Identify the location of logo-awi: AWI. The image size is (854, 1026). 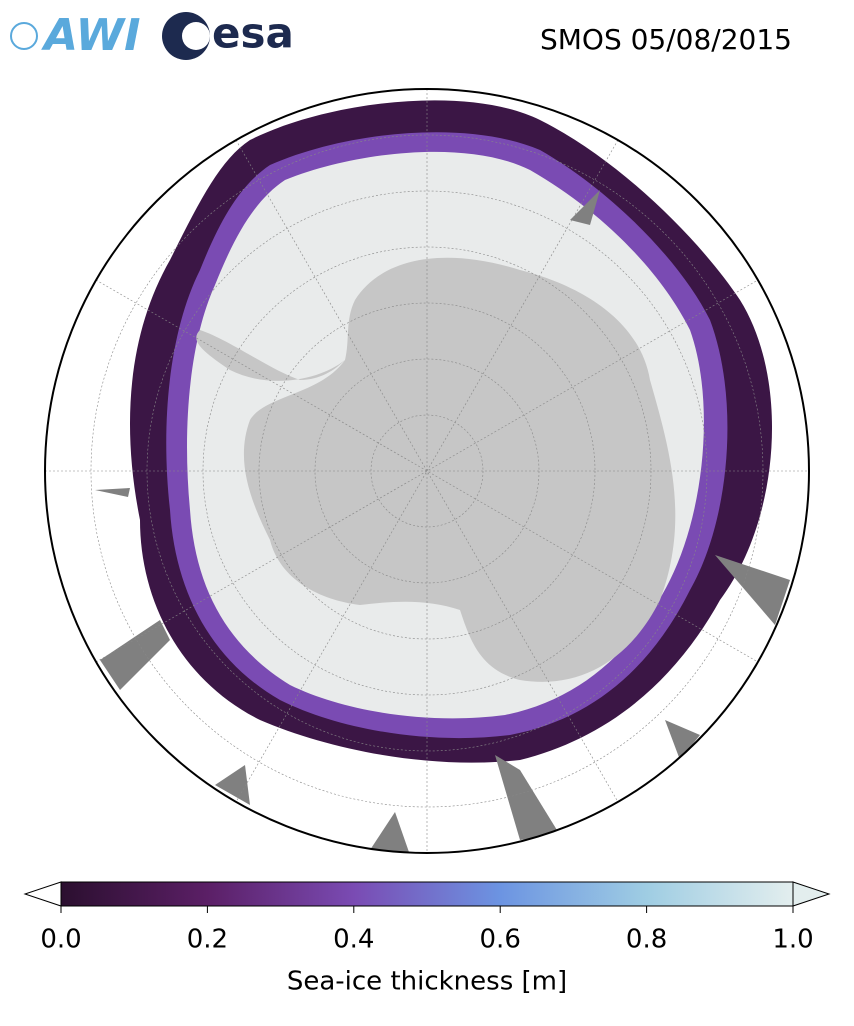
(75, 35).